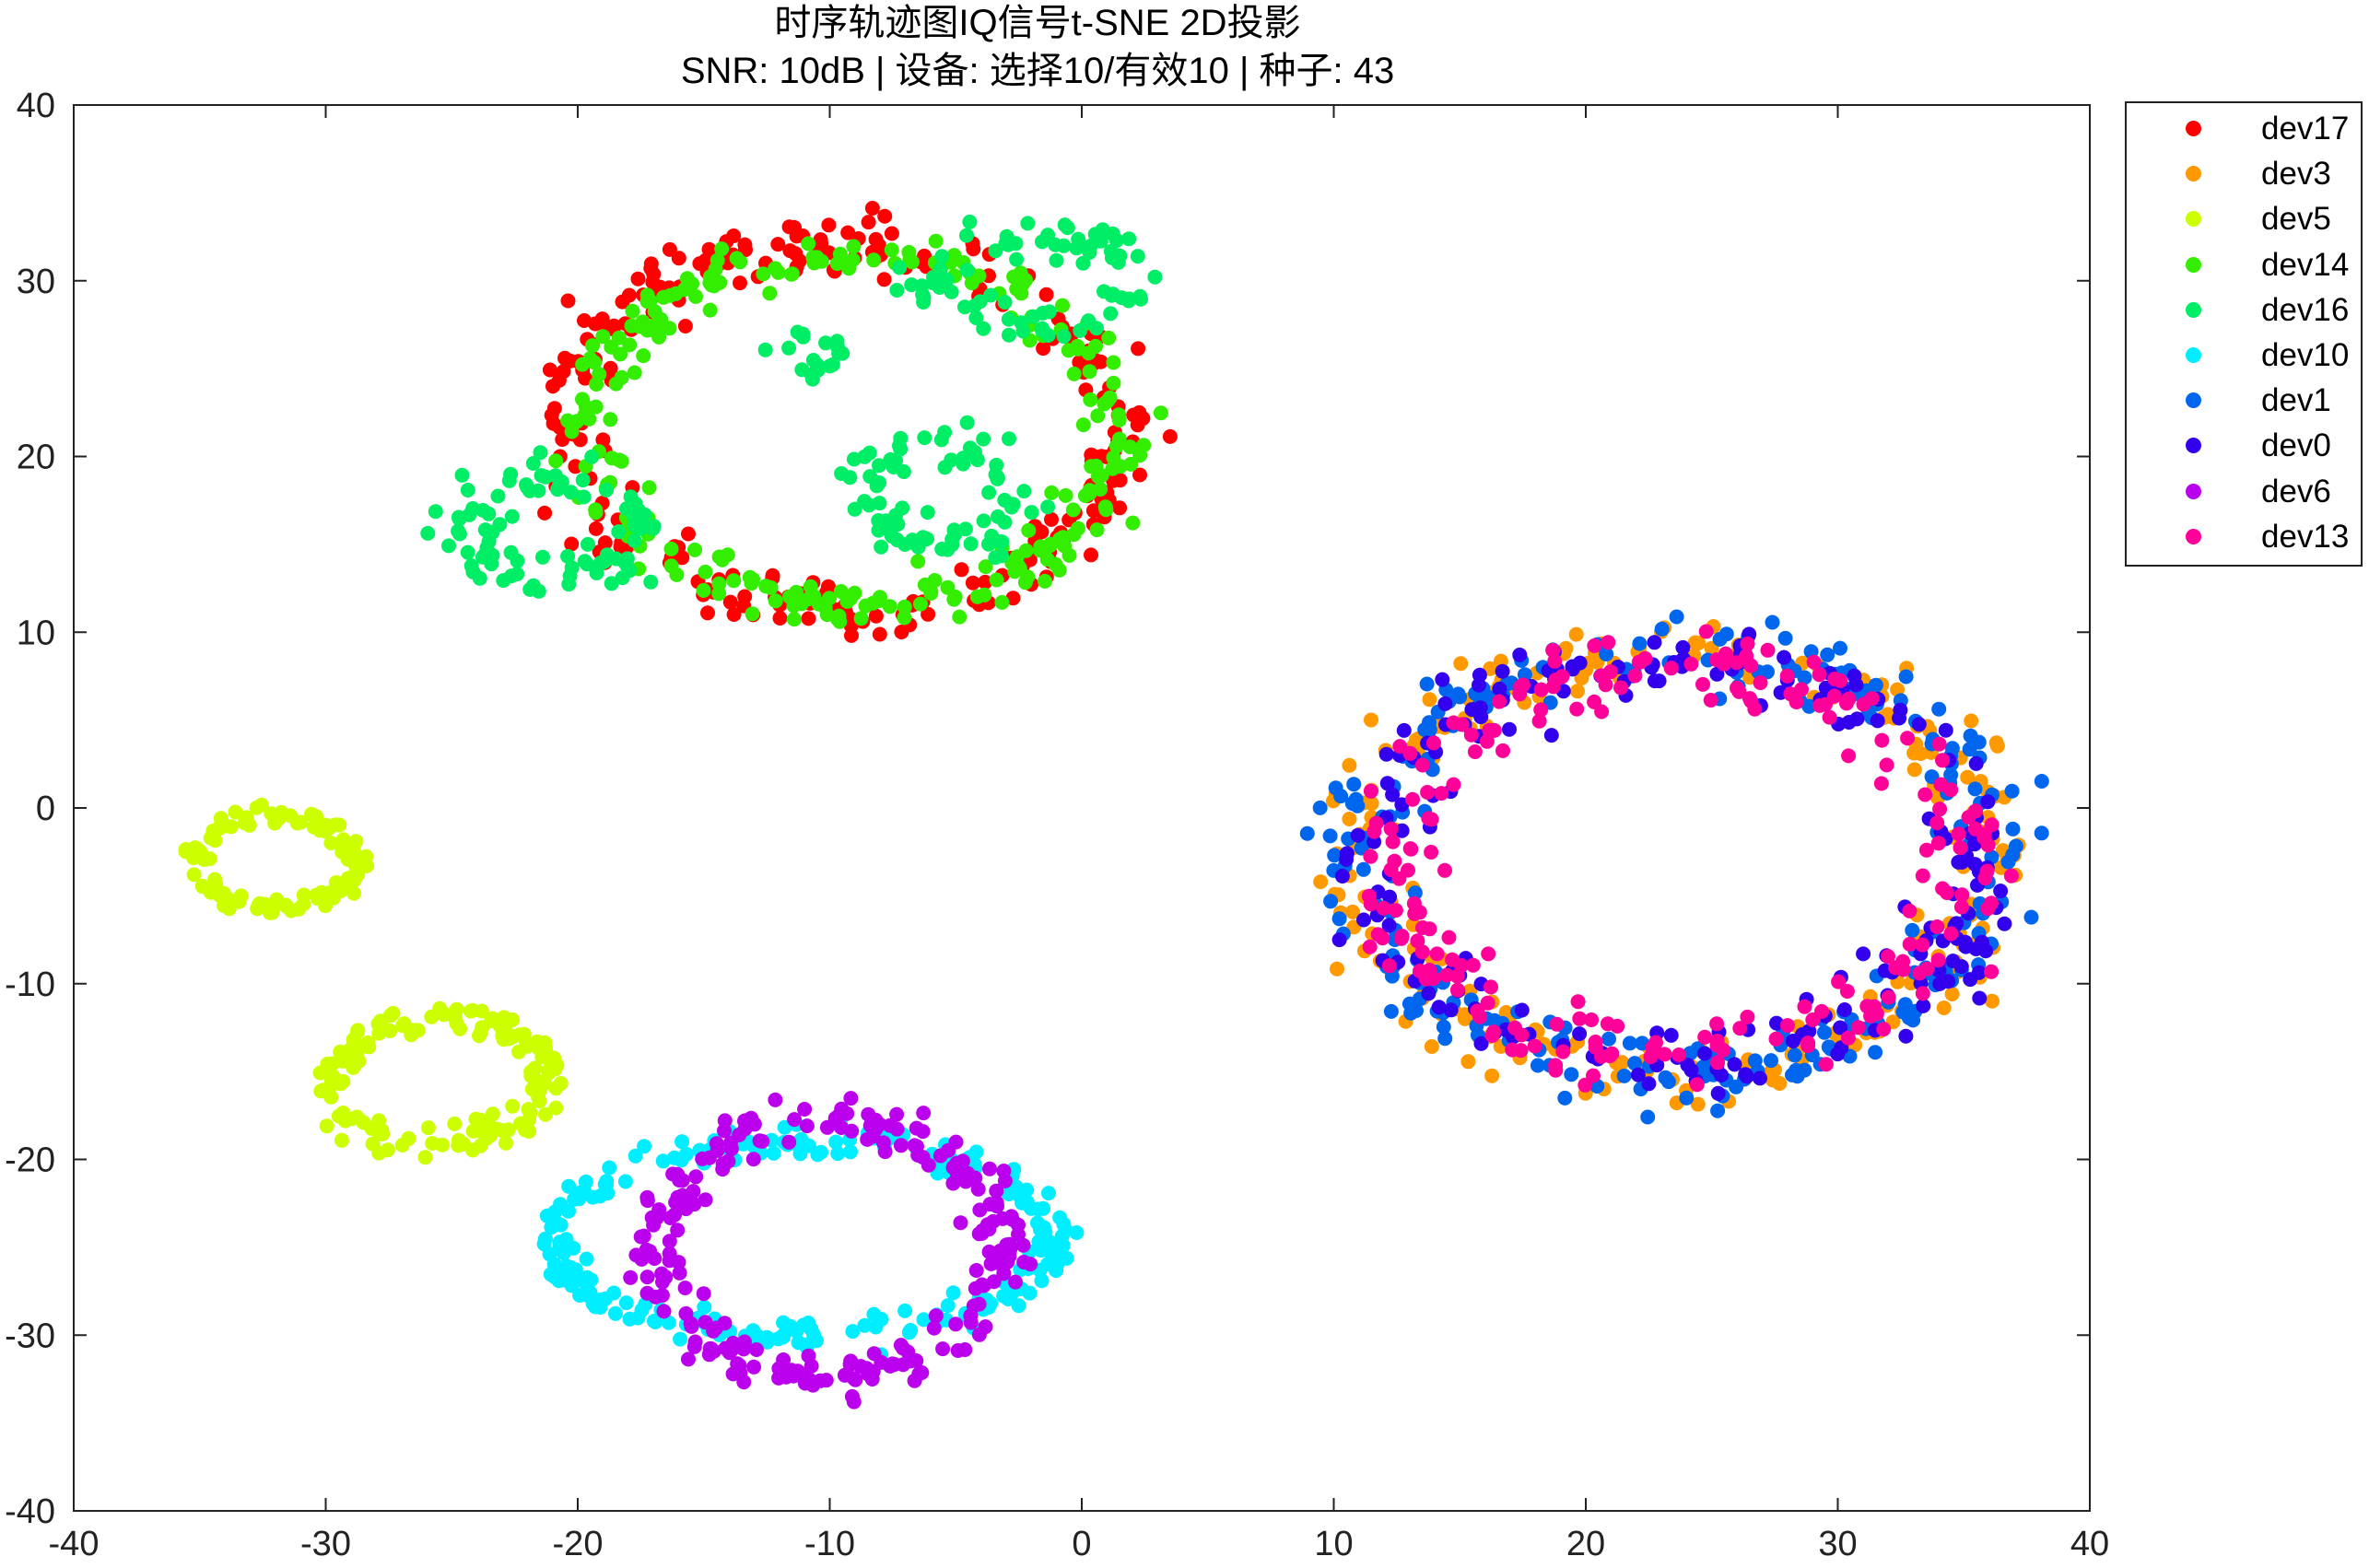 The image size is (2369, 1568). What do you see at coordinates (2244, 356) in the screenshot?
I see `legend-item-dev10: dev10` at bounding box center [2244, 356].